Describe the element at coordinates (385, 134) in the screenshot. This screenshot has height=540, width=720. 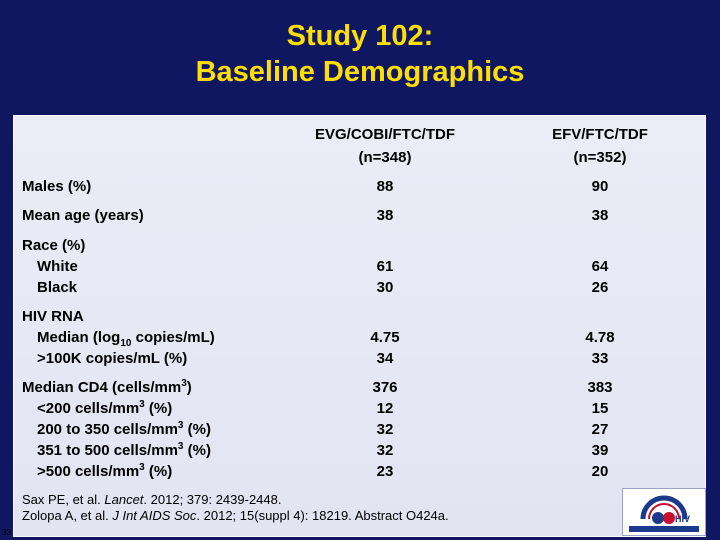
I see `col-header-evg: EVG/COBI/FTC/TDF` at that location.